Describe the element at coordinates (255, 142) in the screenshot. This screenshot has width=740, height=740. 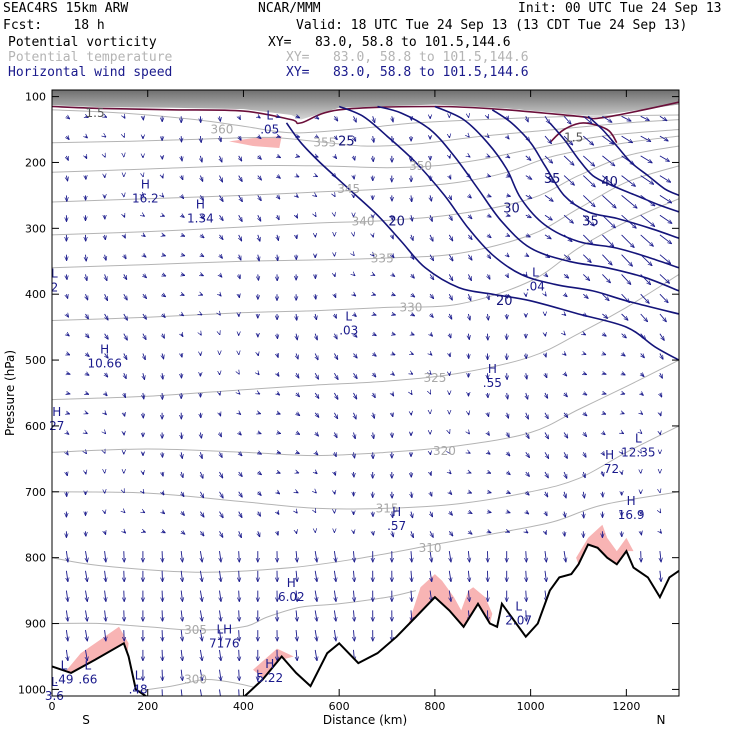
I see `pv-shaded-region` at that location.